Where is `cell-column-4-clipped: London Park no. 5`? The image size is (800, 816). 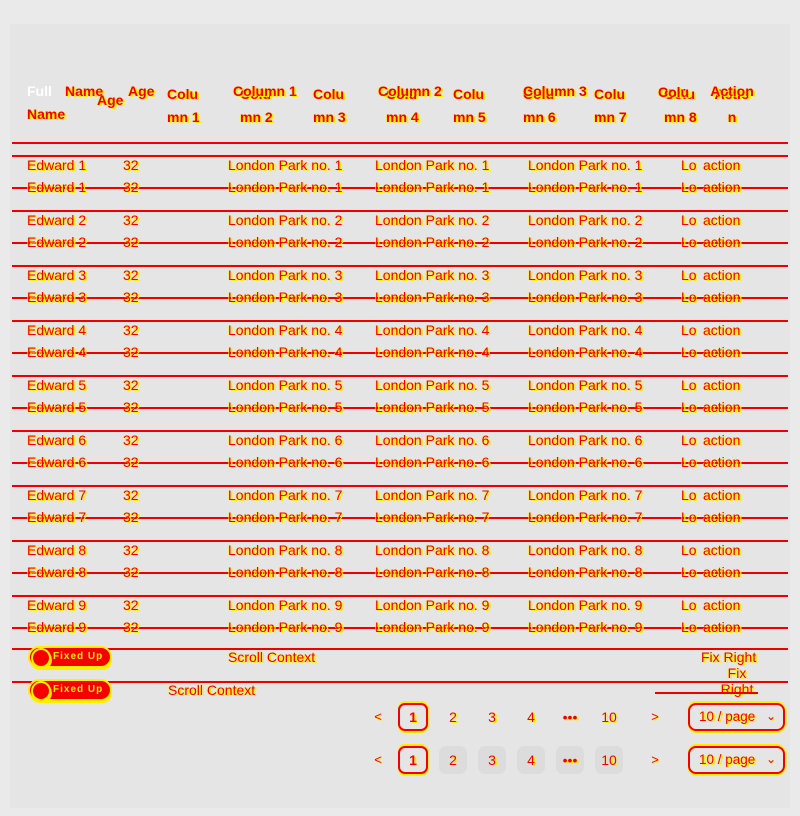
cell-column-4-clipped: London Park no. 5 is located at coordinates (689, 385).